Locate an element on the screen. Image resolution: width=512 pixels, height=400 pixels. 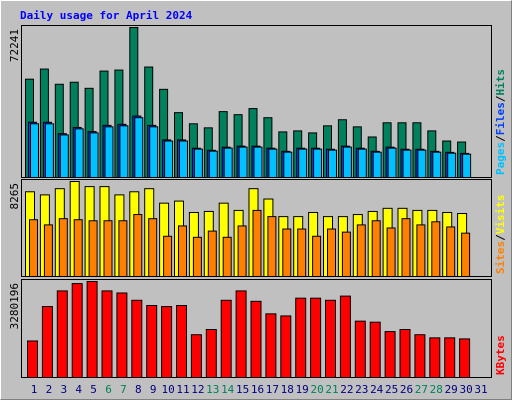
x-tick-label: 23 is located at coordinates (361, 389).